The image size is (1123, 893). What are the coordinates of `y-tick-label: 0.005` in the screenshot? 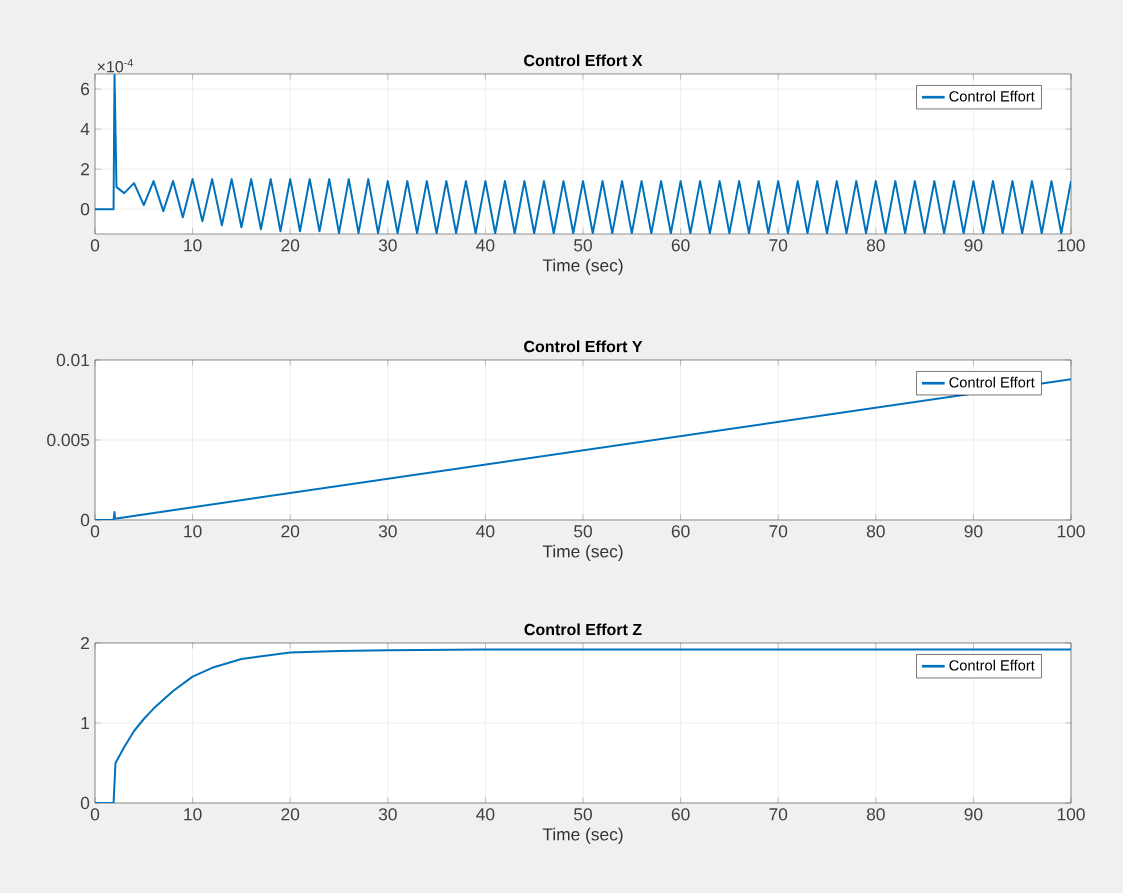 It's located at (68, 440).